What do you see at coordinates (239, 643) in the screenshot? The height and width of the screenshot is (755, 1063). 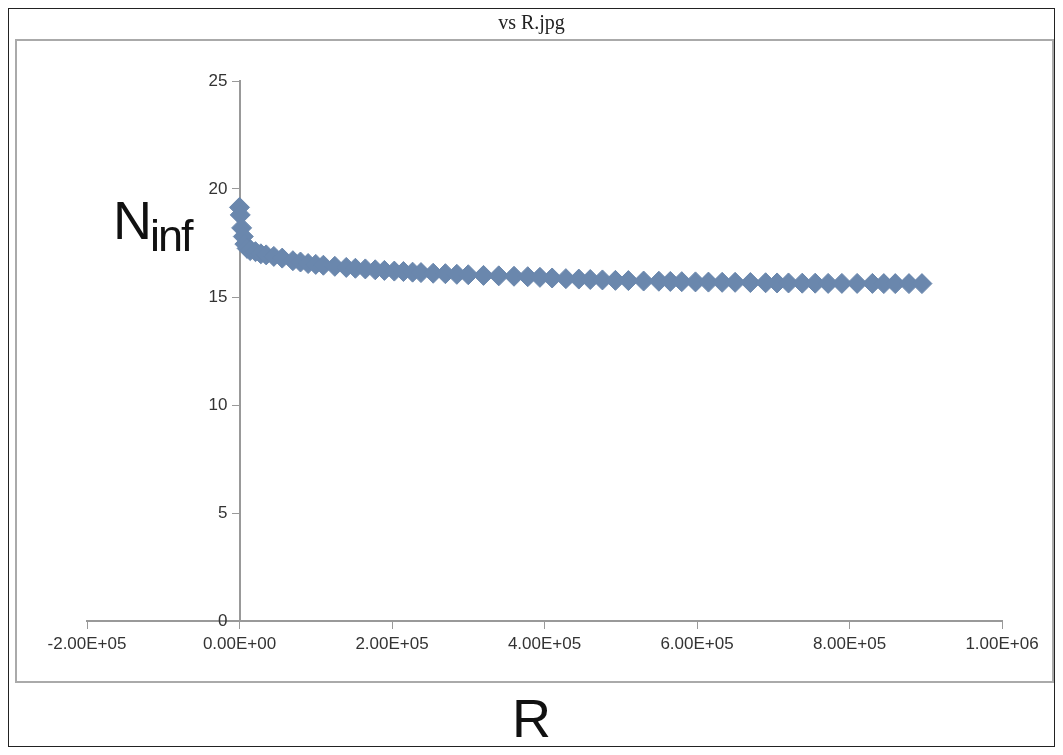 I see `x-tick-label: 0.00E+00` at bounding box center [239, 643].